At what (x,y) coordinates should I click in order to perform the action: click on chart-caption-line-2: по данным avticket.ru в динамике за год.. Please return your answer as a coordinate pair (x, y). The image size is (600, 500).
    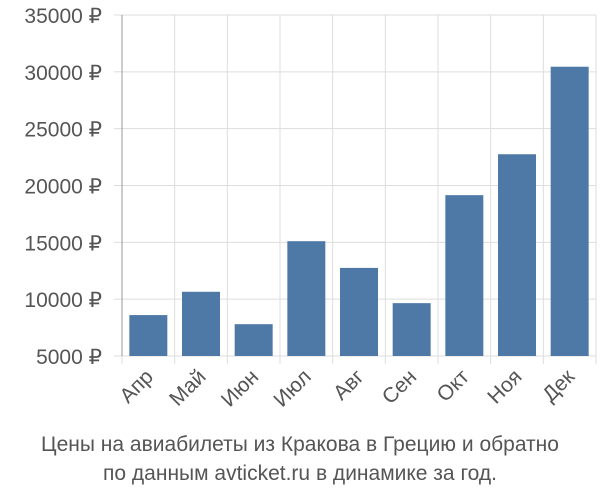
    Looking at the image, I should click on (300, 473).